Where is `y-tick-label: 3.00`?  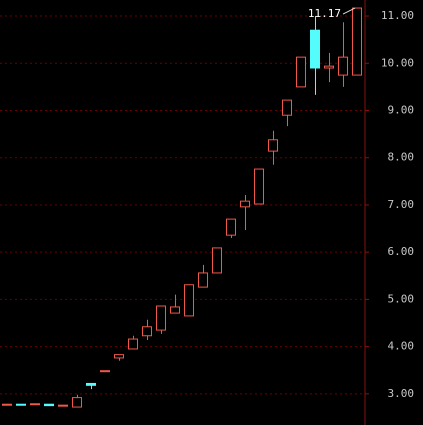 y-tick-label: 3.00 is located at coordinates (401, 393).